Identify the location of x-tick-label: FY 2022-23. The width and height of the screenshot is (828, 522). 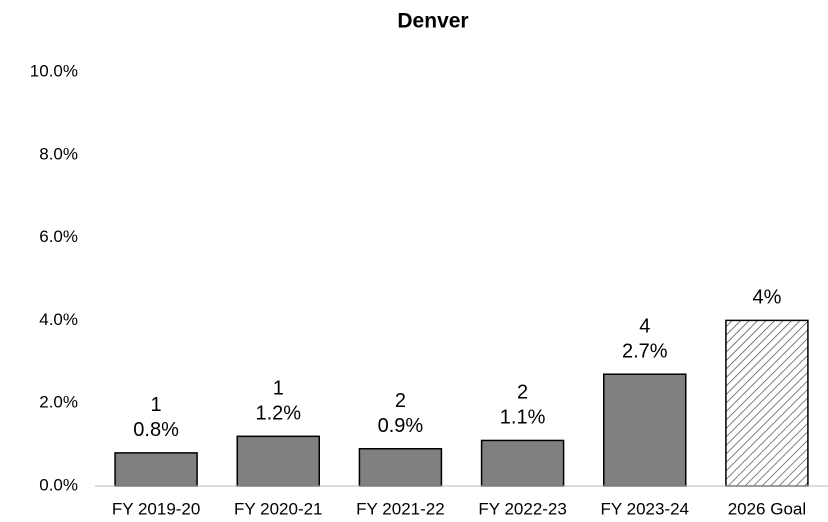
(522, 508).